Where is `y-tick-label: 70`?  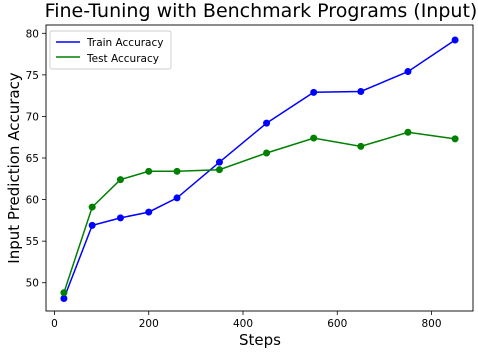 y-tick-label: 70 is located at coordinates (32, 117).